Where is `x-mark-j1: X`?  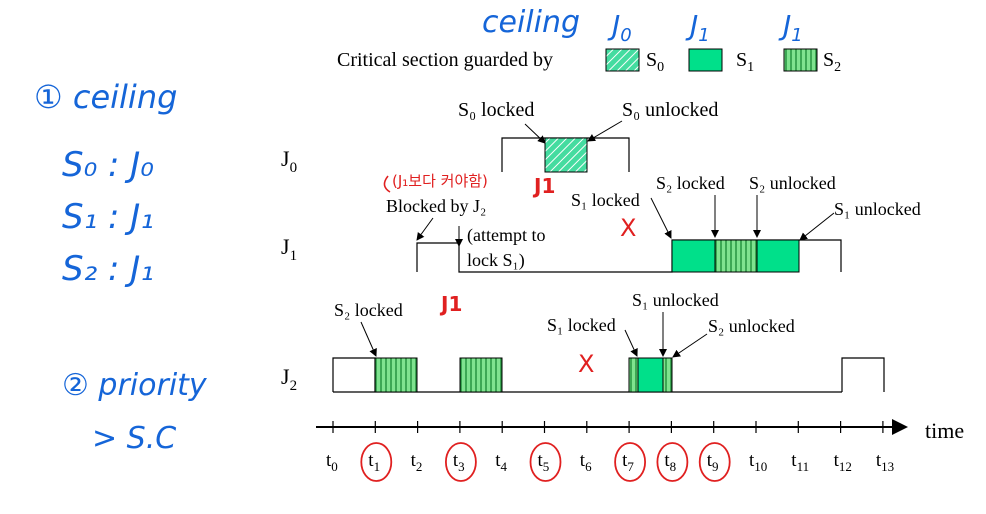
x-mark-j1: X is located at coordinates (628, 228).